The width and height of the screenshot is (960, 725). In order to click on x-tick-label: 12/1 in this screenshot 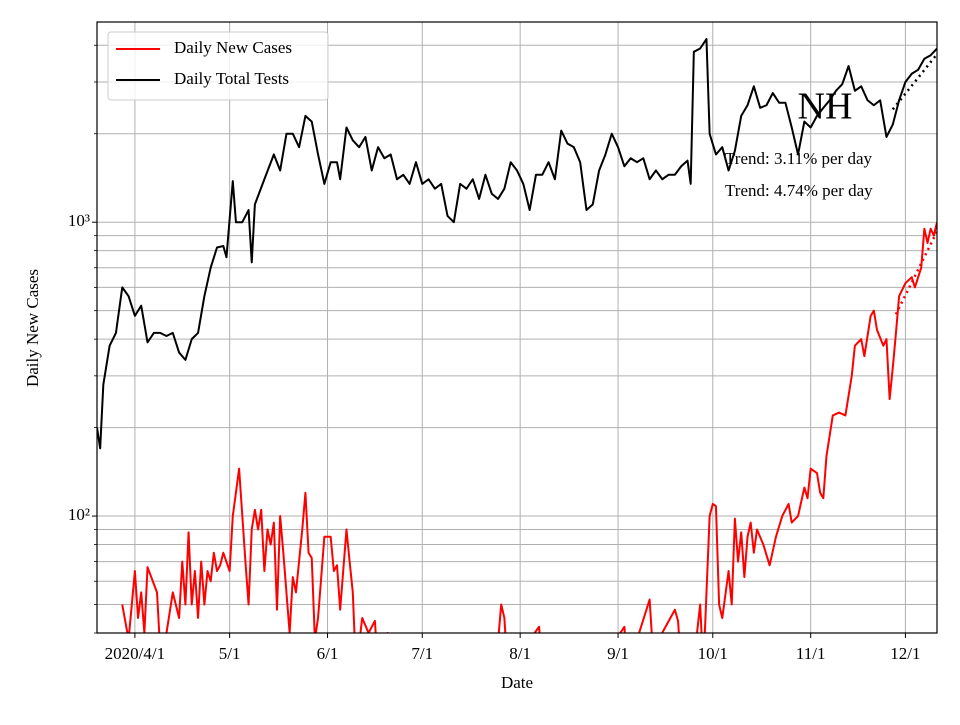, I will do `click(905, 653)`.